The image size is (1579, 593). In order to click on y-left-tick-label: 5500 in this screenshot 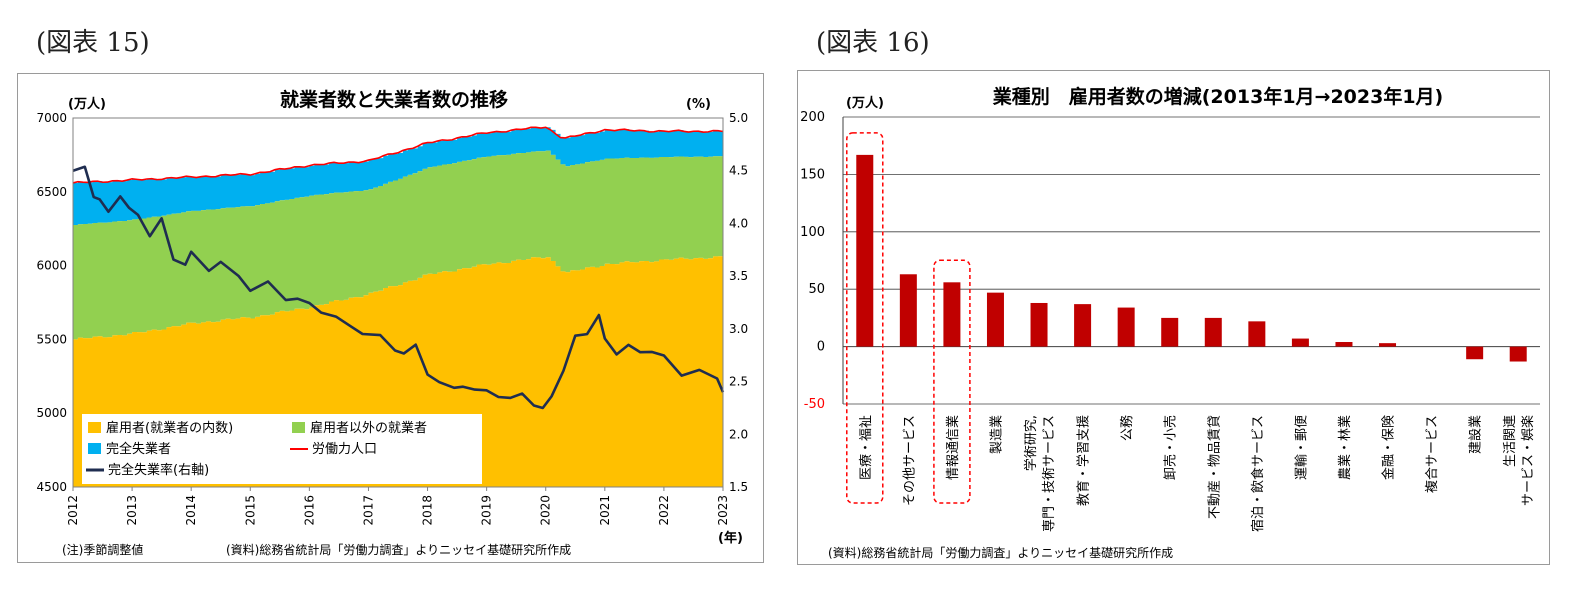, I will do `click(51, 339)`.